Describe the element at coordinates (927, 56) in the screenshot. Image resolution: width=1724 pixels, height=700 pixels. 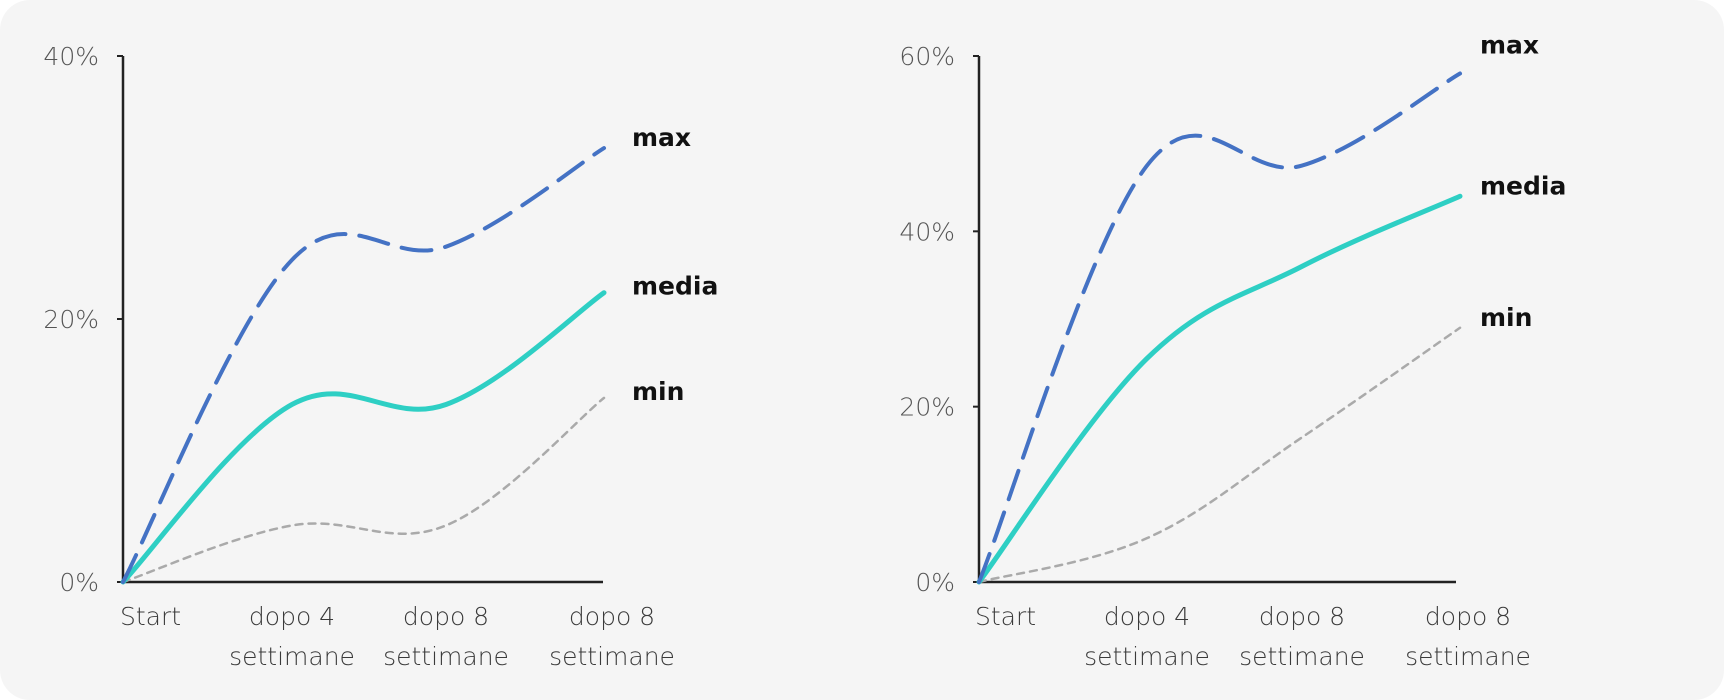
I see `chart-2-y-tick-label: 60%` at that location.